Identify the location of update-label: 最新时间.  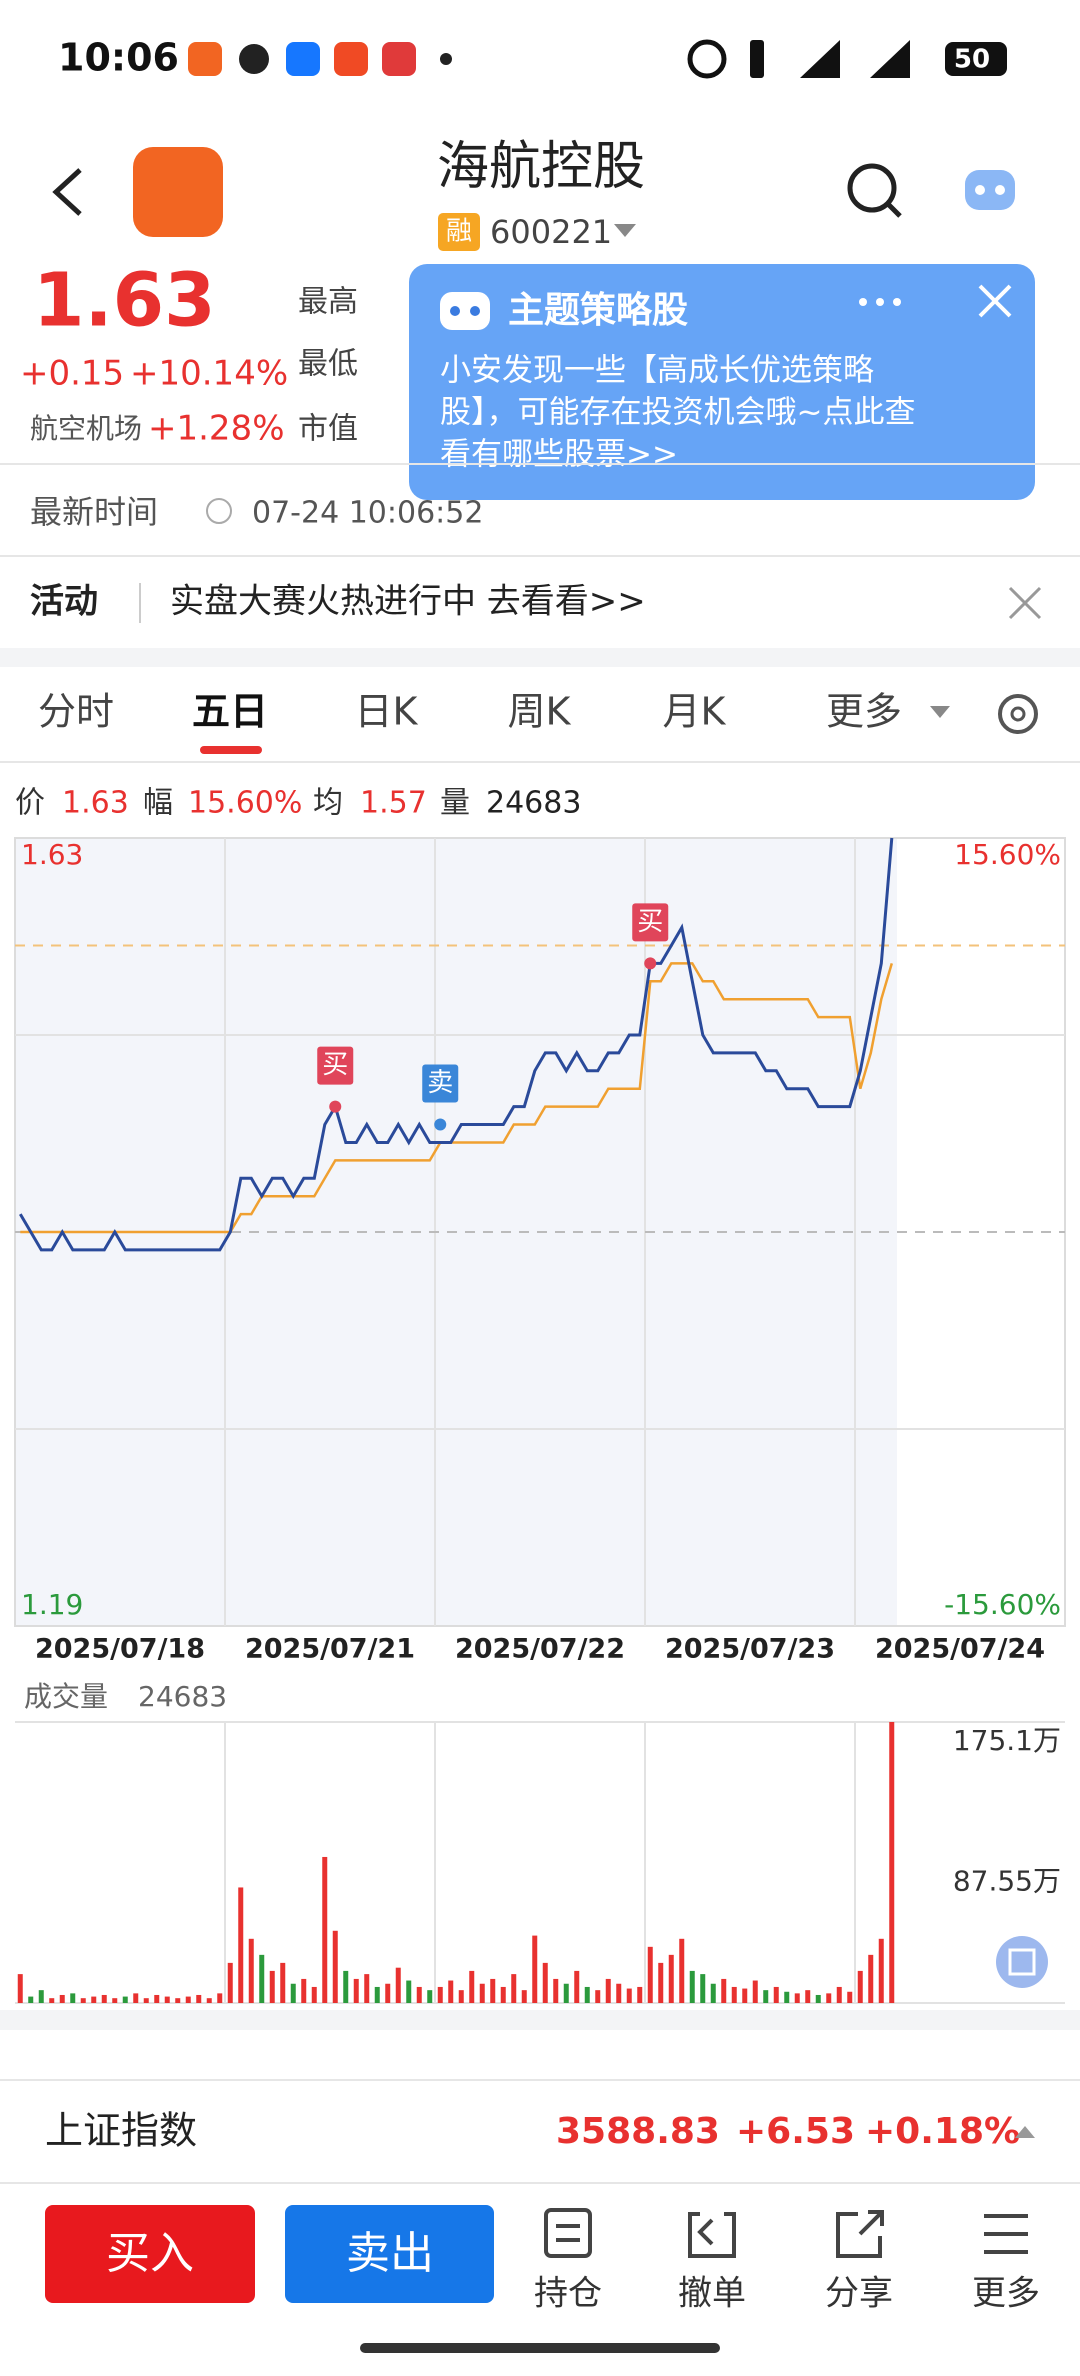
(94, 512).